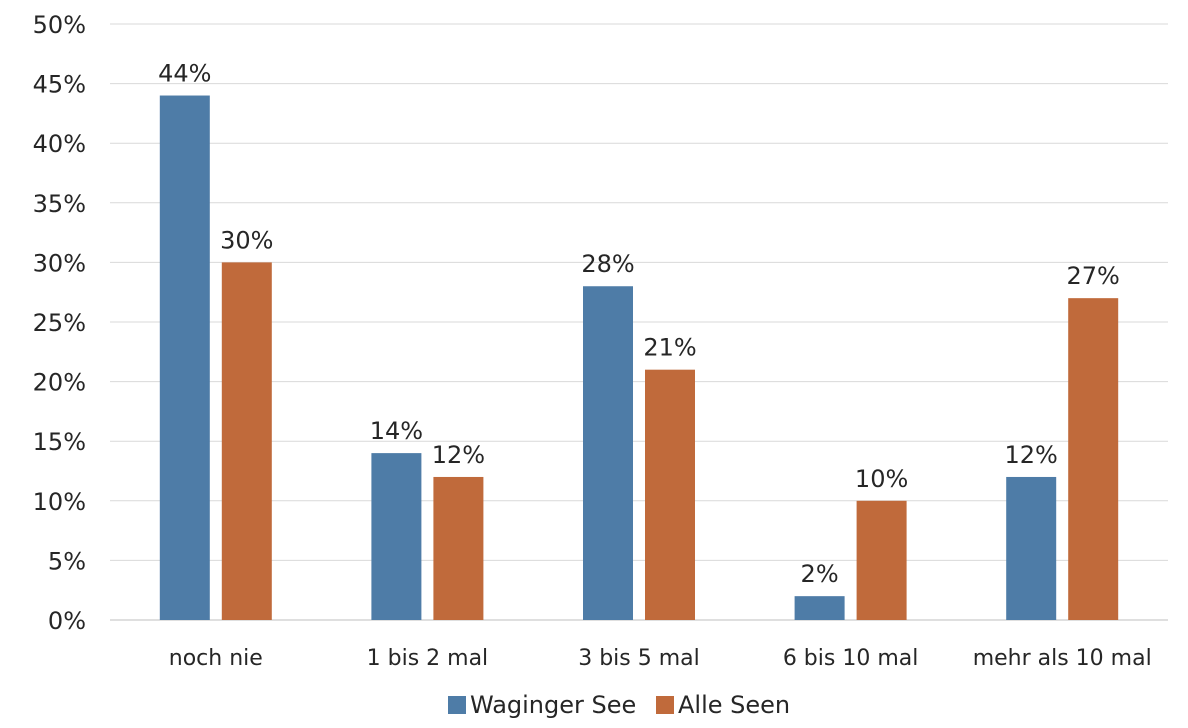 The height and width of the screenshot is (728, 1188). I want to click on legend-label: Waginger See, so click(553, 705).